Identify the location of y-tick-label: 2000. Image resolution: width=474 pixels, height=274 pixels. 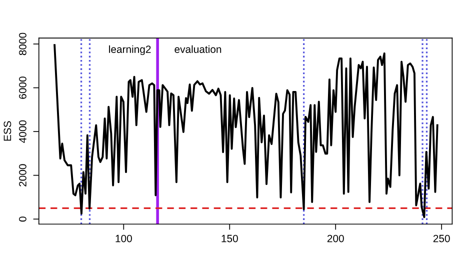
(22, 175).